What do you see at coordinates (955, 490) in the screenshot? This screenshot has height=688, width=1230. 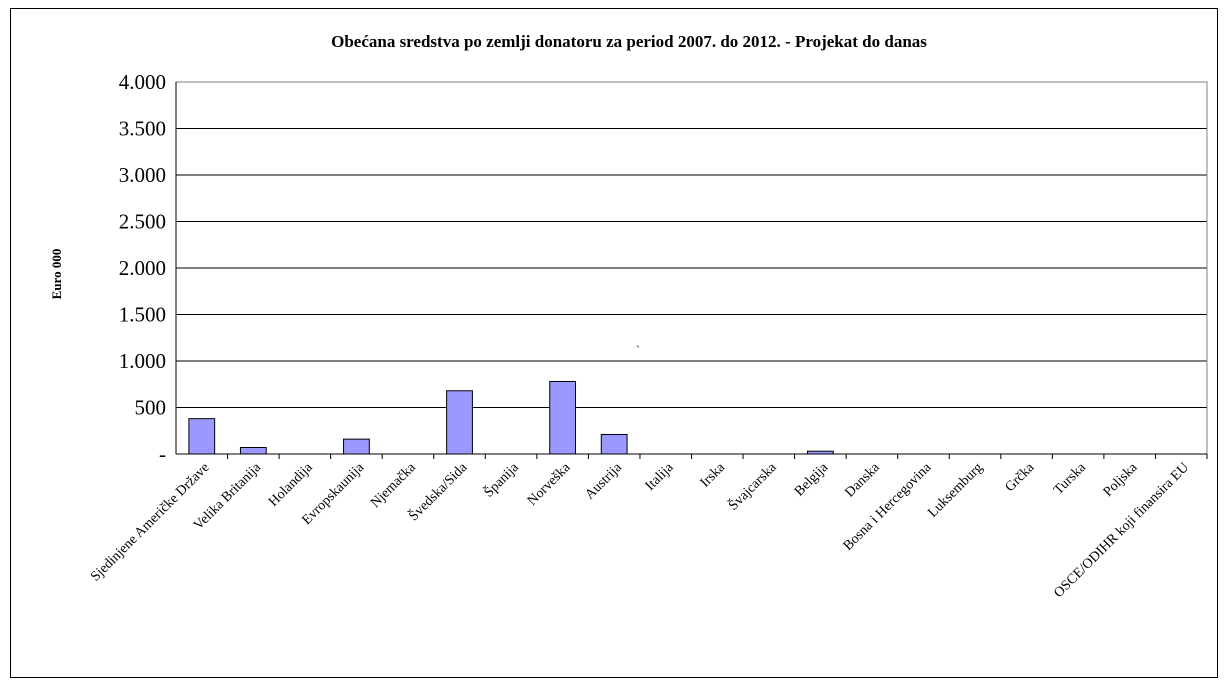 I see `x-tick-label: Luksemburg` at bounding box center [955, 490].